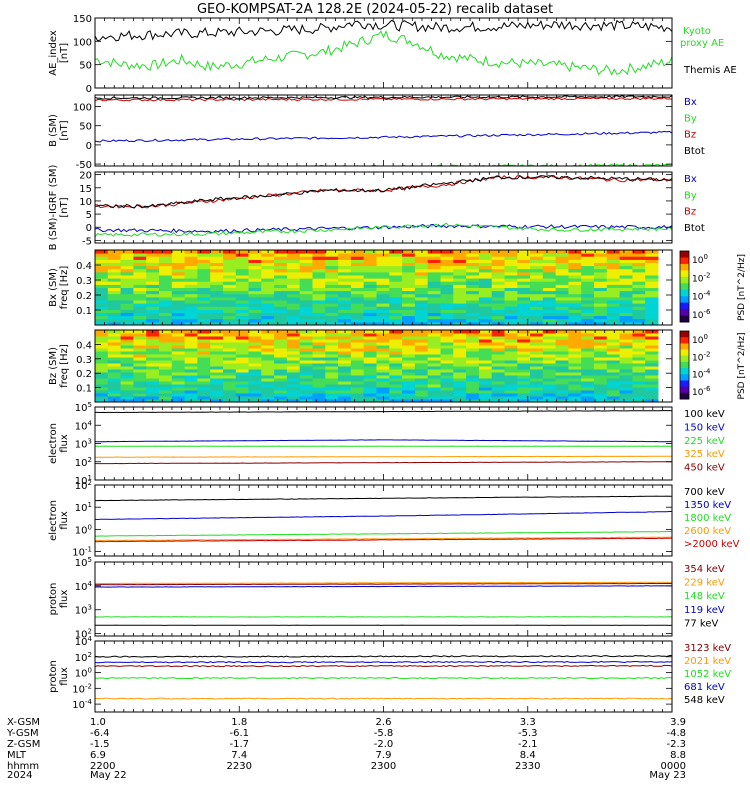 This screenshot has width=750, height=800. Describe the element at coordinates (82, 552) in the screenshot. I see `y-tick-label: 10⁻¹` at that location.